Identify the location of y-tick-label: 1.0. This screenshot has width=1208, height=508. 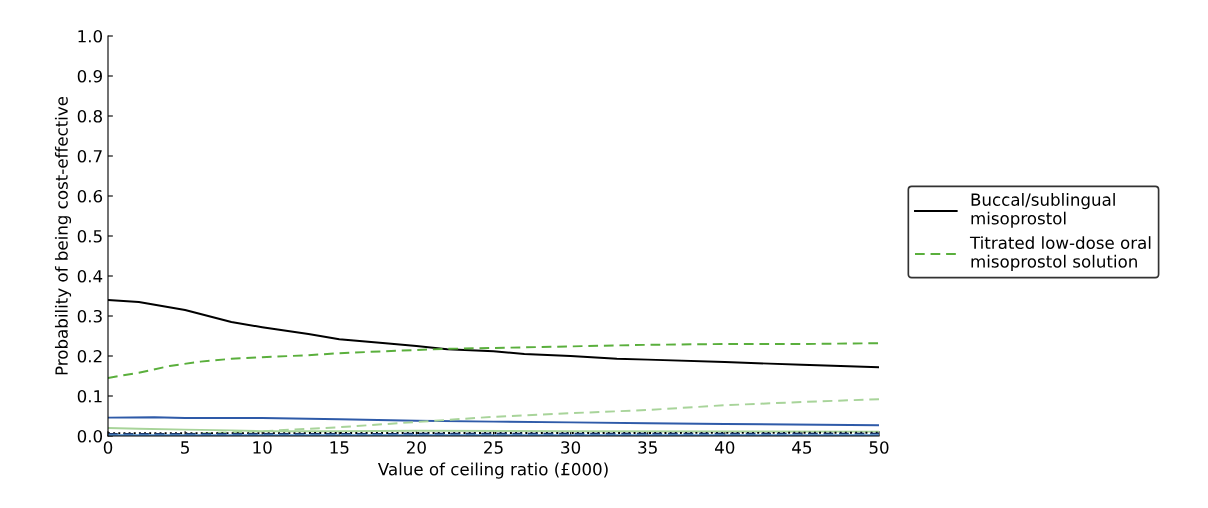
(90, 36).